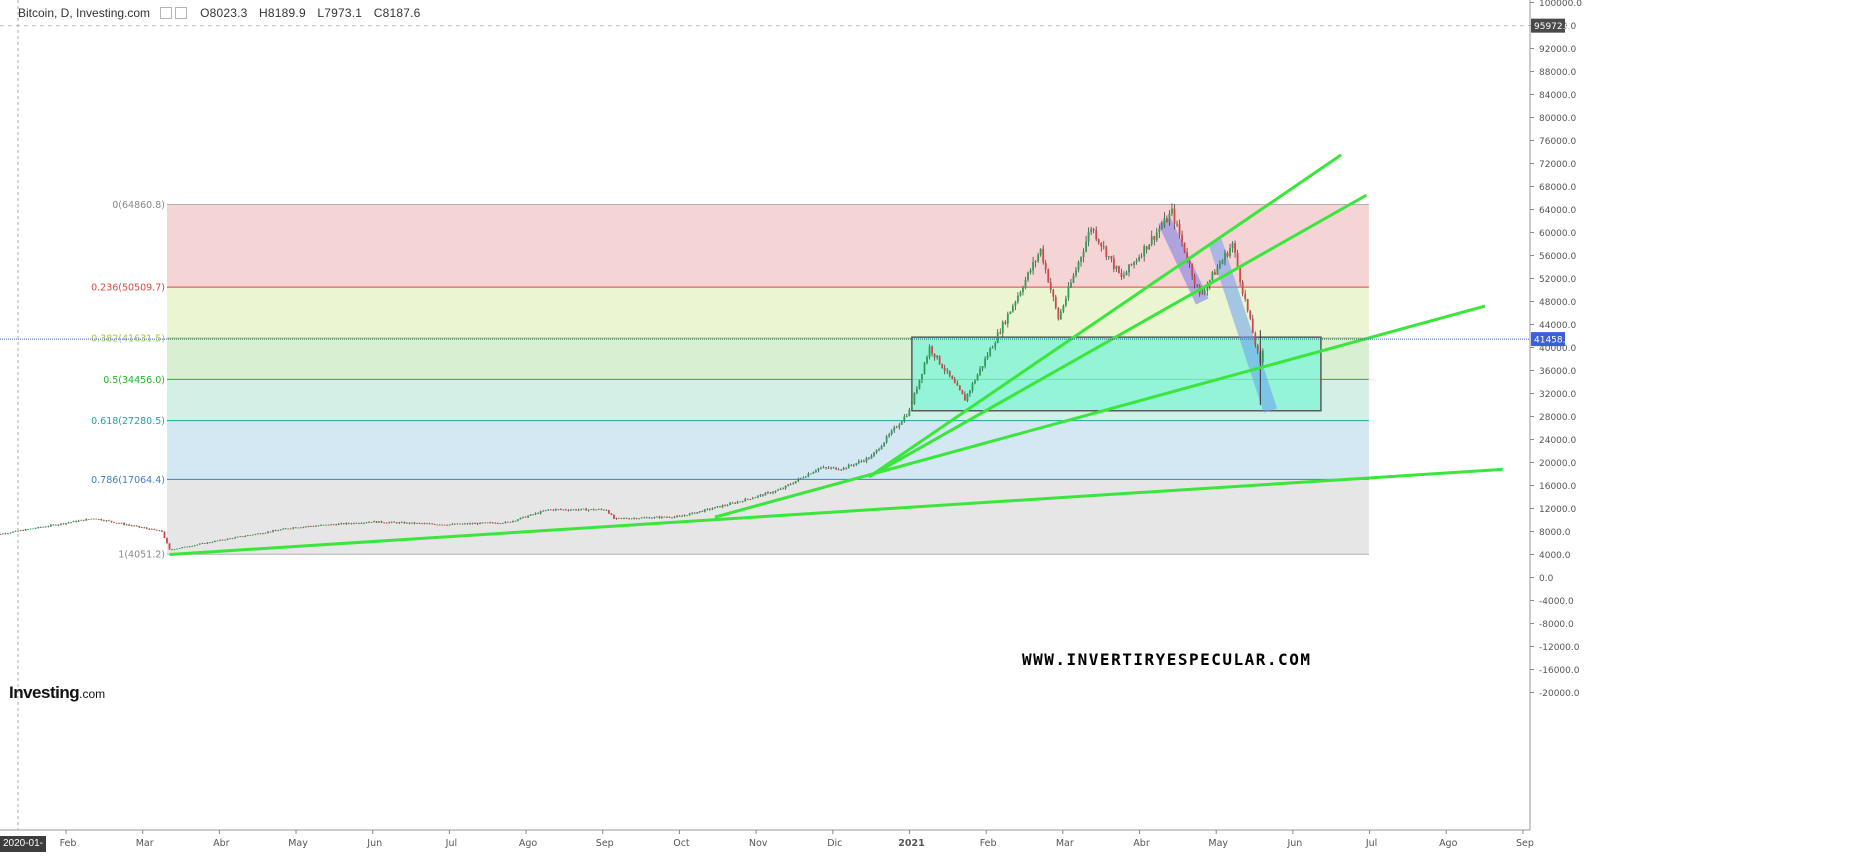 The height and width of the screenshot is (868, 1851). What do you see at coordinates (166, 13) in the screenshot?
I see `settings-toggle-icon` at bounding box center [166, 13].